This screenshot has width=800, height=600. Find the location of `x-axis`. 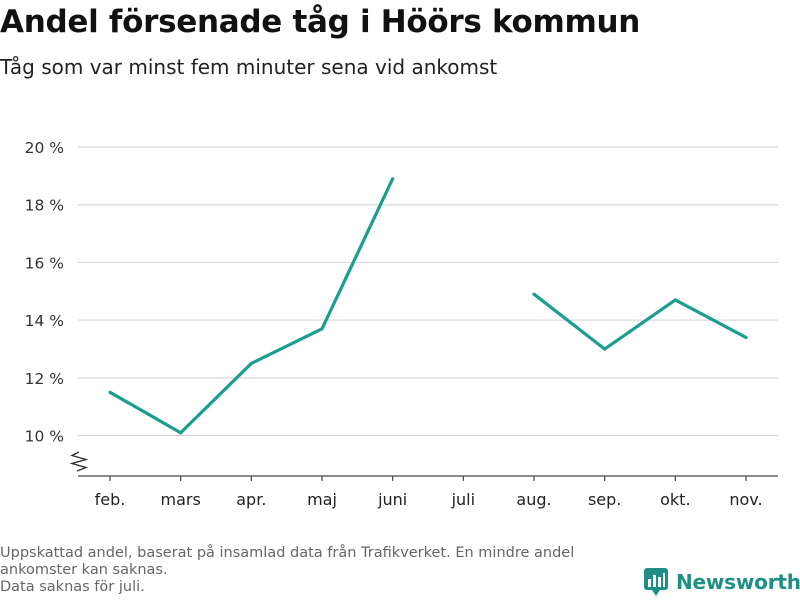

x-axis is located at coordinates (423, 464).